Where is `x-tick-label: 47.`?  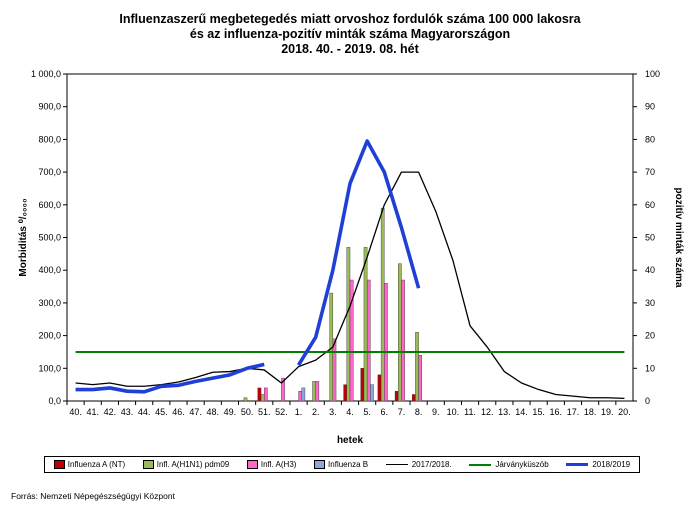 x-tick-label: 47. is located at coordinates (195, 412).